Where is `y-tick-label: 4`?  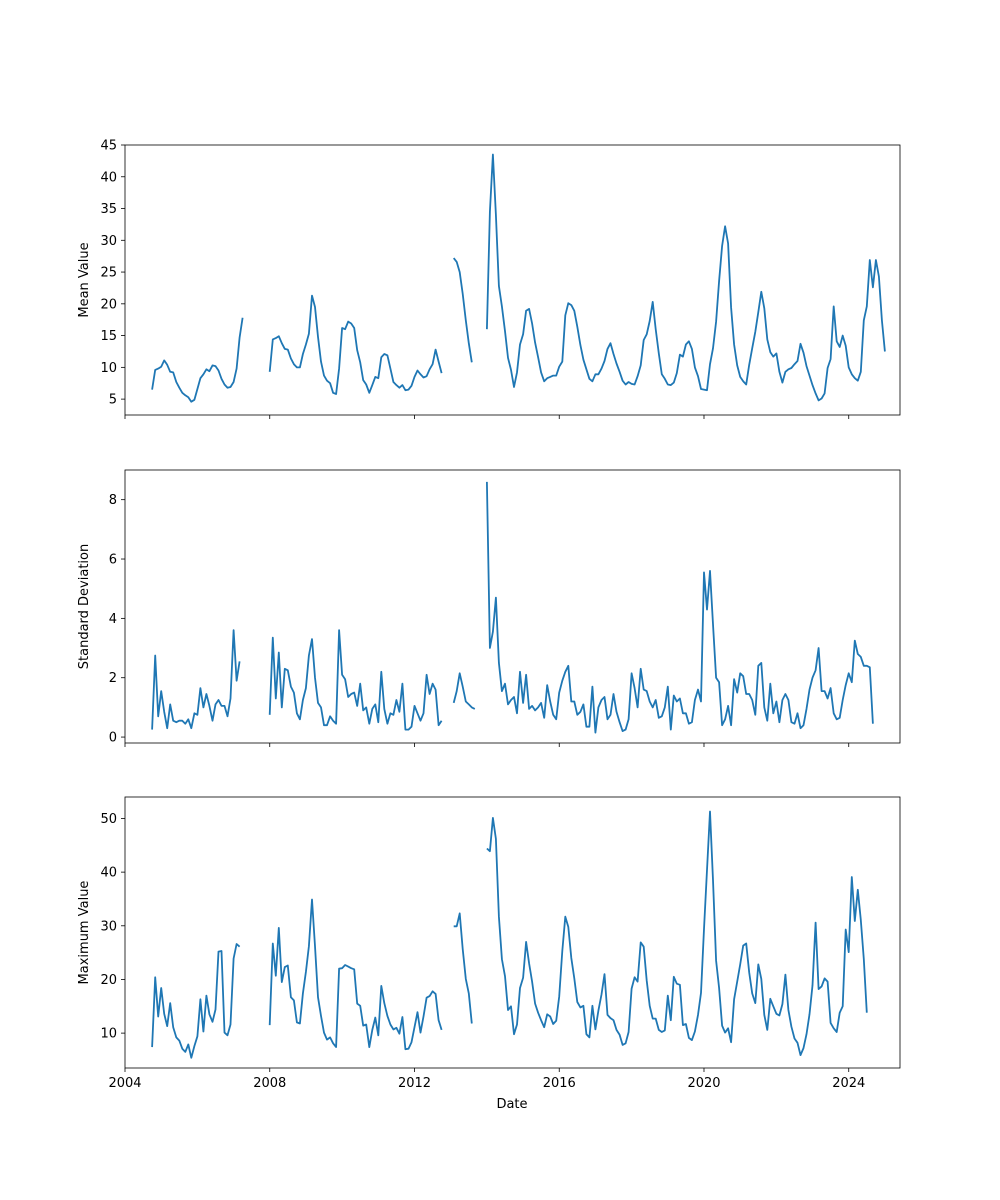 y-tick-label: 4 is located at coordinates (113, 619).